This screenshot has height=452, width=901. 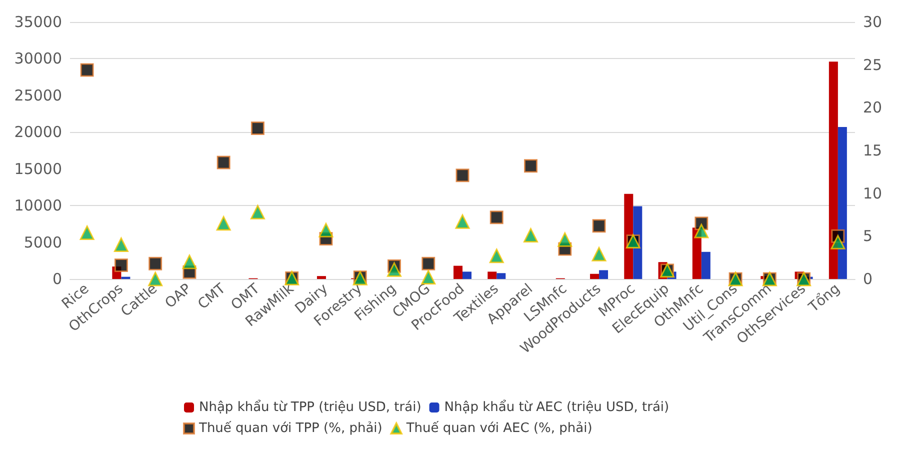 I want to click on y-tick-label: 0, so click(x=57, y=279).